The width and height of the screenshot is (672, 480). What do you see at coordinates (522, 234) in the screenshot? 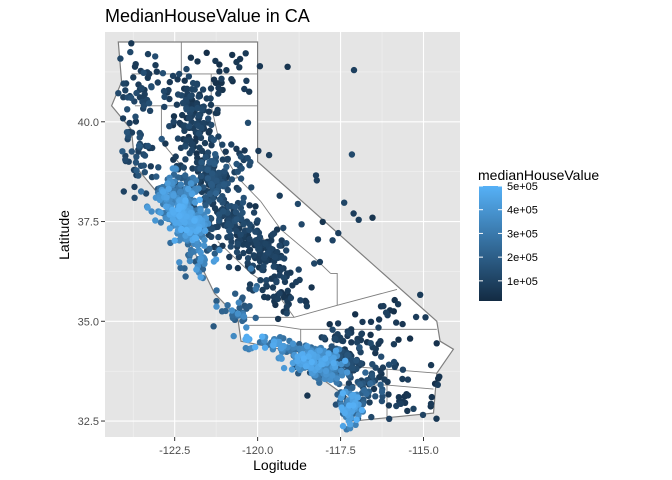
I see `legend-tick-label: 3e+05` at bounding box center [522, 234].